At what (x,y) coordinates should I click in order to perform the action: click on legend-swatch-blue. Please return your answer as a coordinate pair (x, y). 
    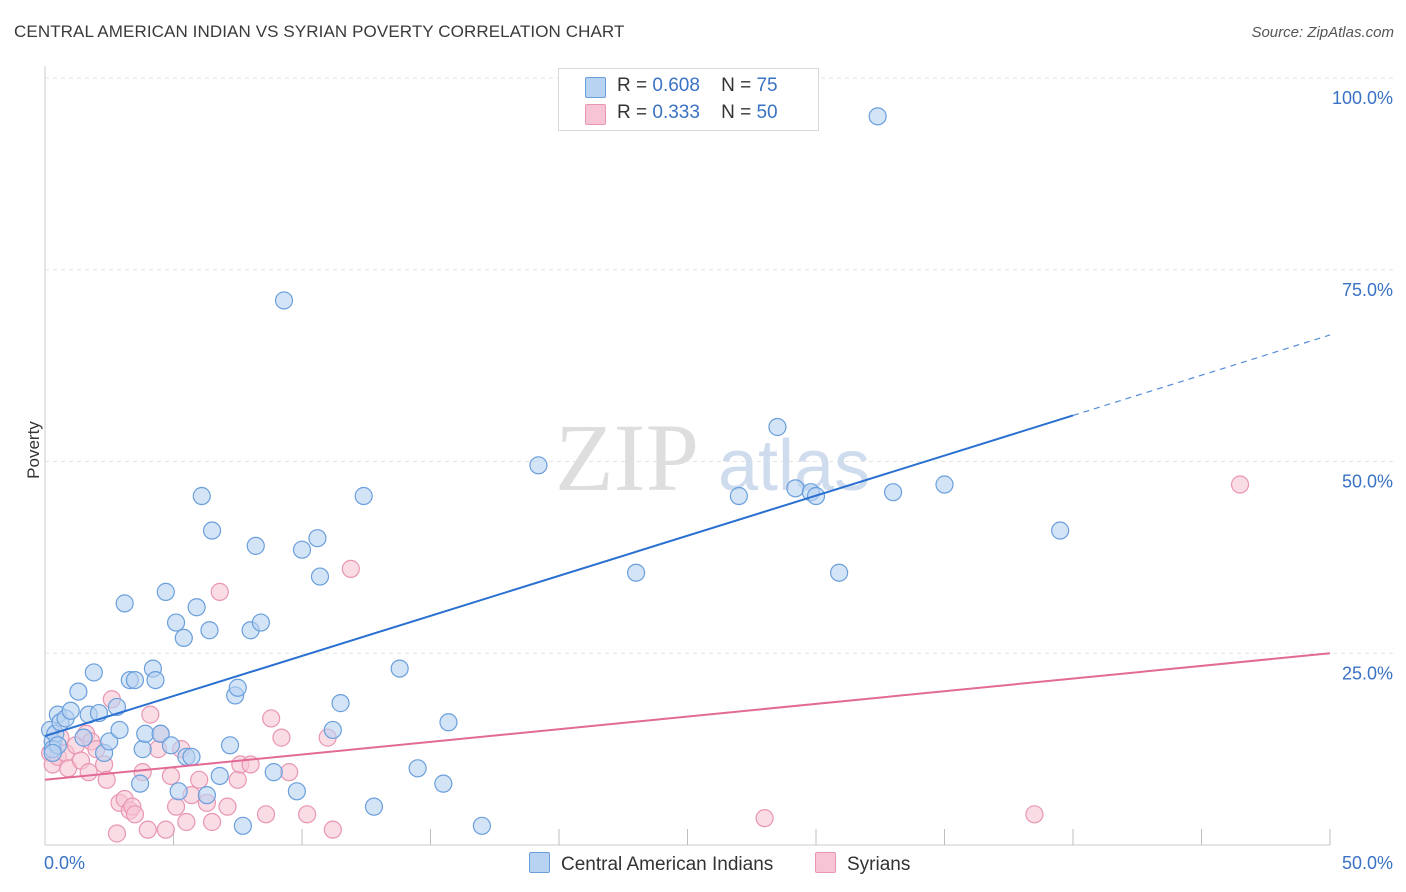
    Looking at the image, I should click on (595, 87).